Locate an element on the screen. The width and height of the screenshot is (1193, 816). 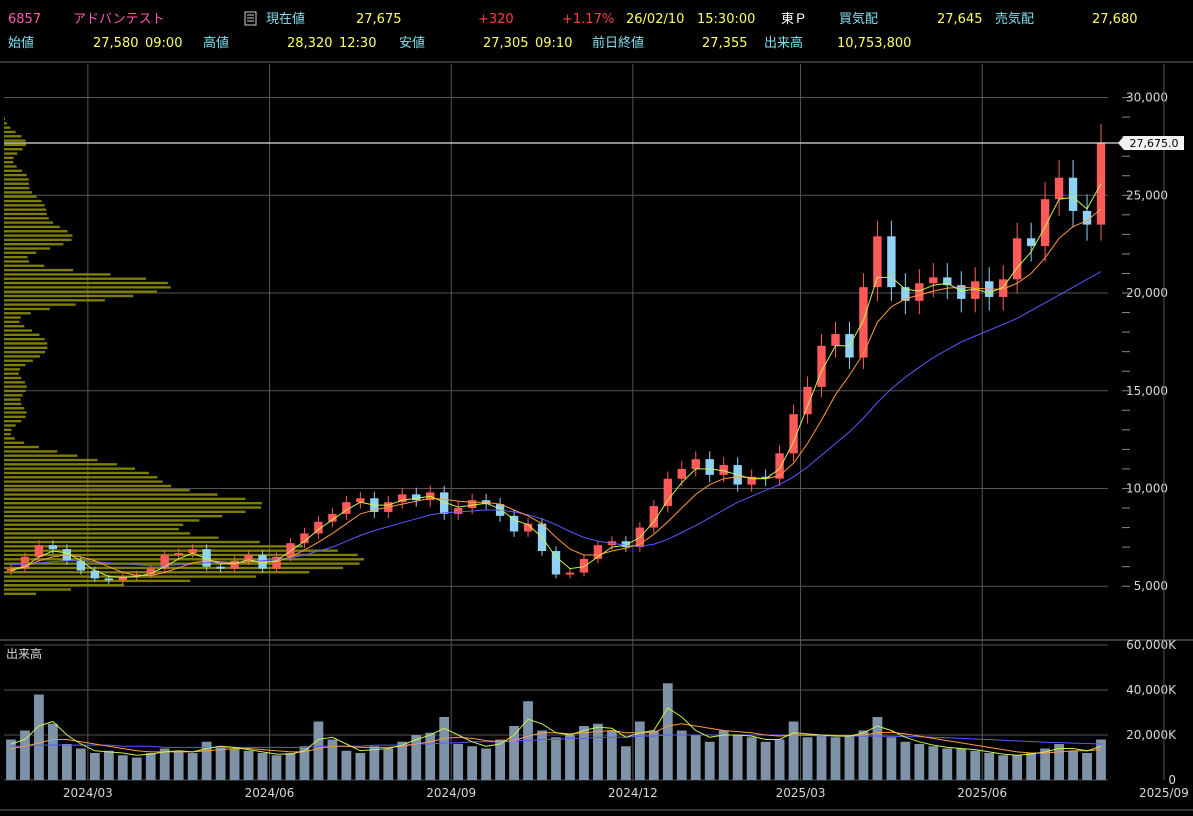
price-change: +320 is located at coordinates (496, 19).